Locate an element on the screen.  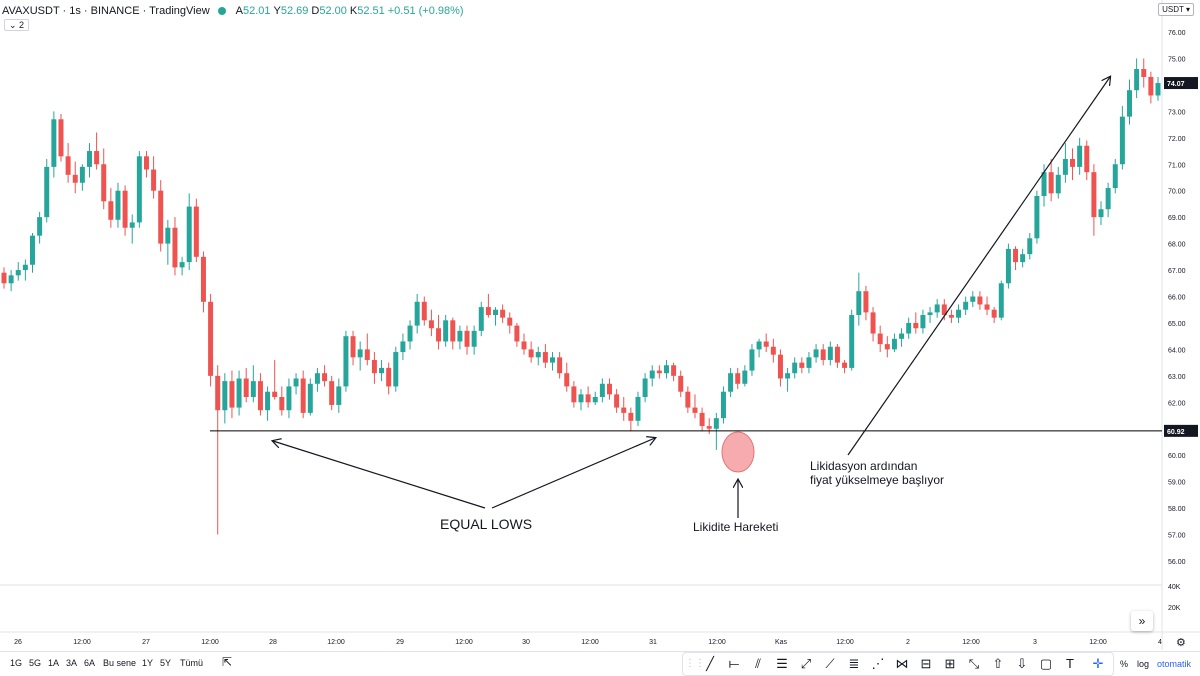
timeframe-5d: 5G is located at coordinates (35, 663).